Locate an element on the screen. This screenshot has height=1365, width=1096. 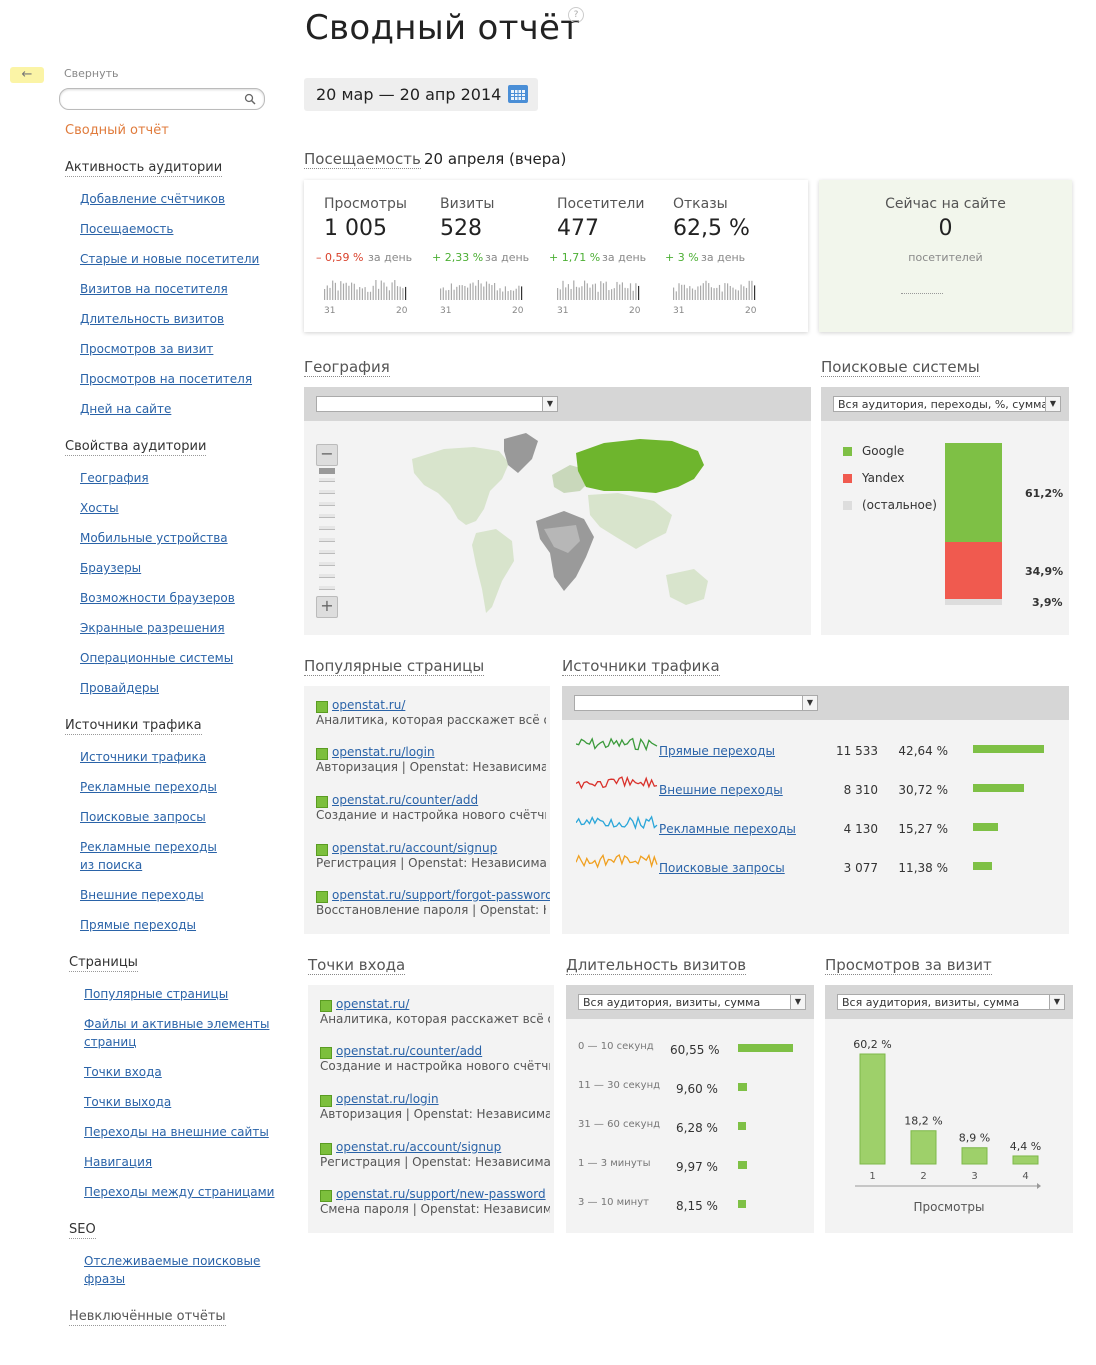
map-zoom-slider: − + is located at coordinates (326, 531).